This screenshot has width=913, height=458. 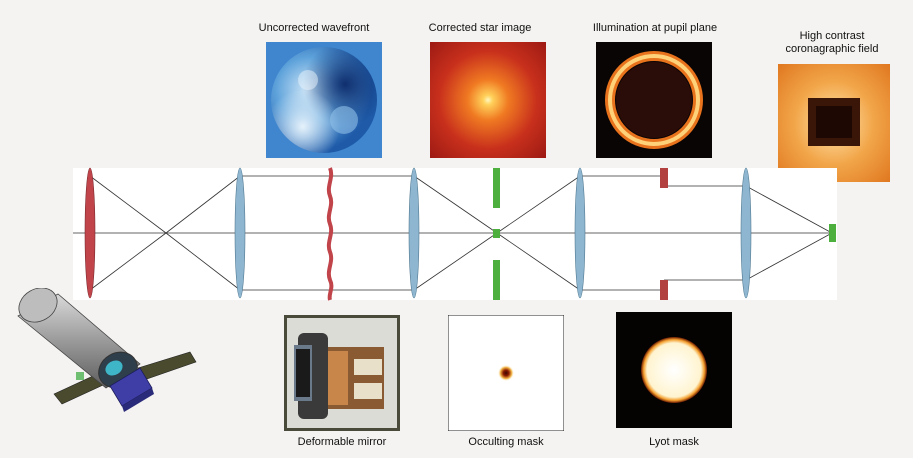 What do you see at coordinates (834, 123) in the screenshot?
I see `coronagraphic-field-image` at bounding box center [834, 123].